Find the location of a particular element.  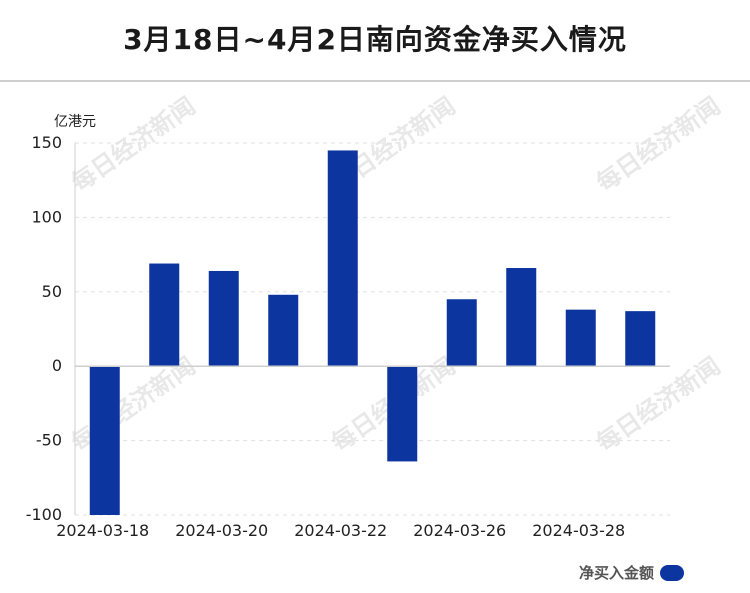

legend-label: 净买入金额 is located at coordinates (616, 573).